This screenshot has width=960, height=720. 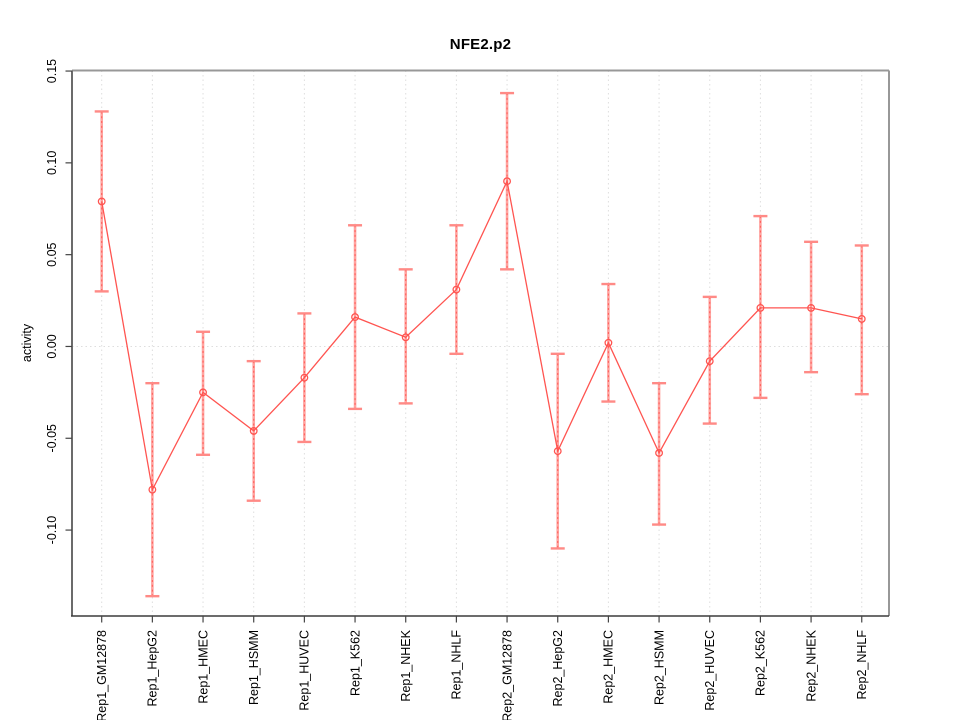 What do you see at coordinates (862, 665) in the screenshot?
I see `x-tick-label: Rep2_NHLF` at bounding box center [862, 665].